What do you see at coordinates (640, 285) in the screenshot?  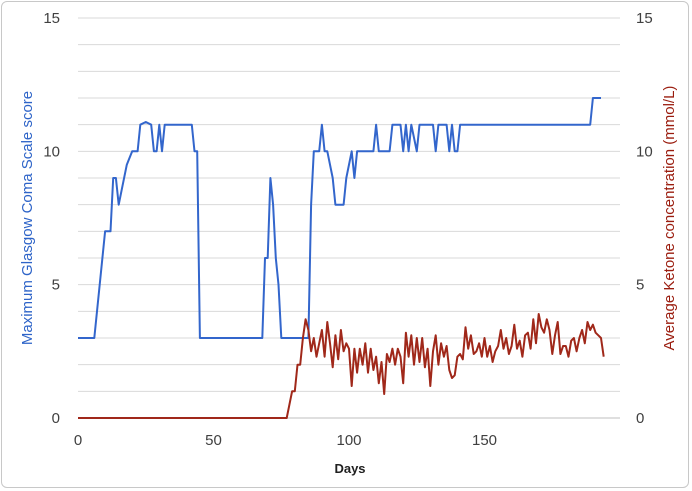 I see `y-tick-right: 5` at bounding box center [640, 285].